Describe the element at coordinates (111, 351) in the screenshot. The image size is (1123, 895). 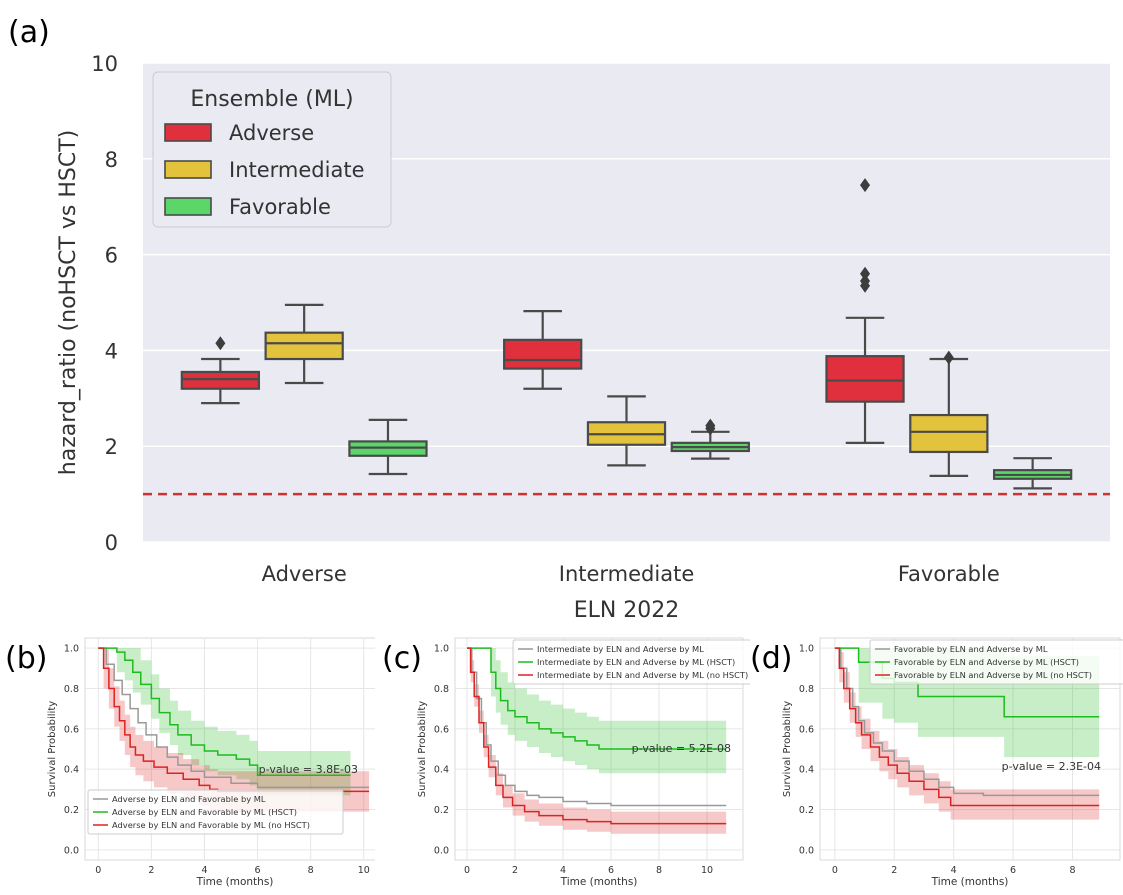
I see `y-tick-label: 4` at that location.